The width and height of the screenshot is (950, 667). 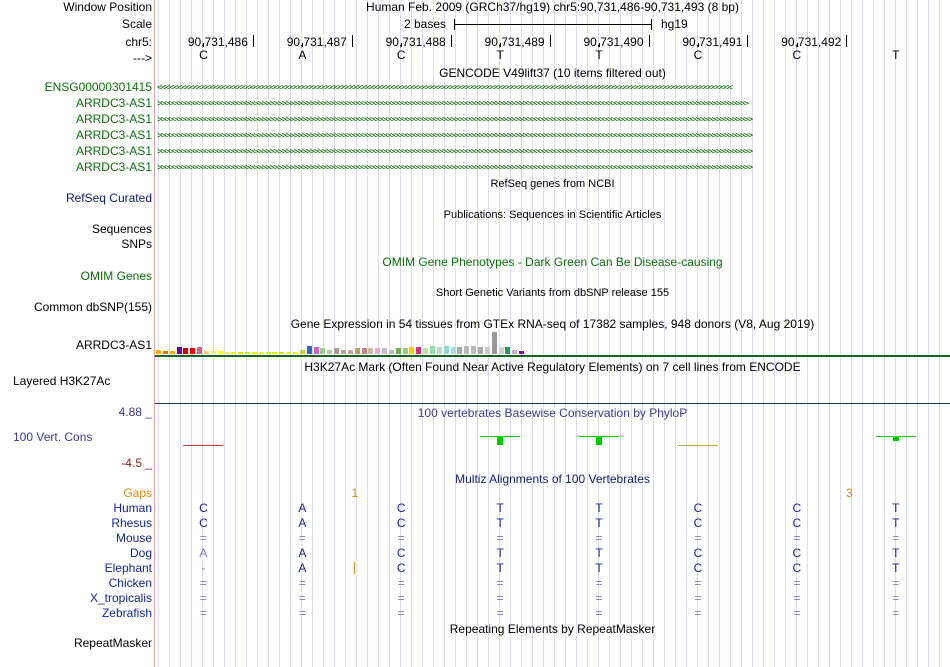 What do you see at coordinates (130, 583) in the screenshot?
I see `species-label: Chicken` at bounding box center [130, 583].